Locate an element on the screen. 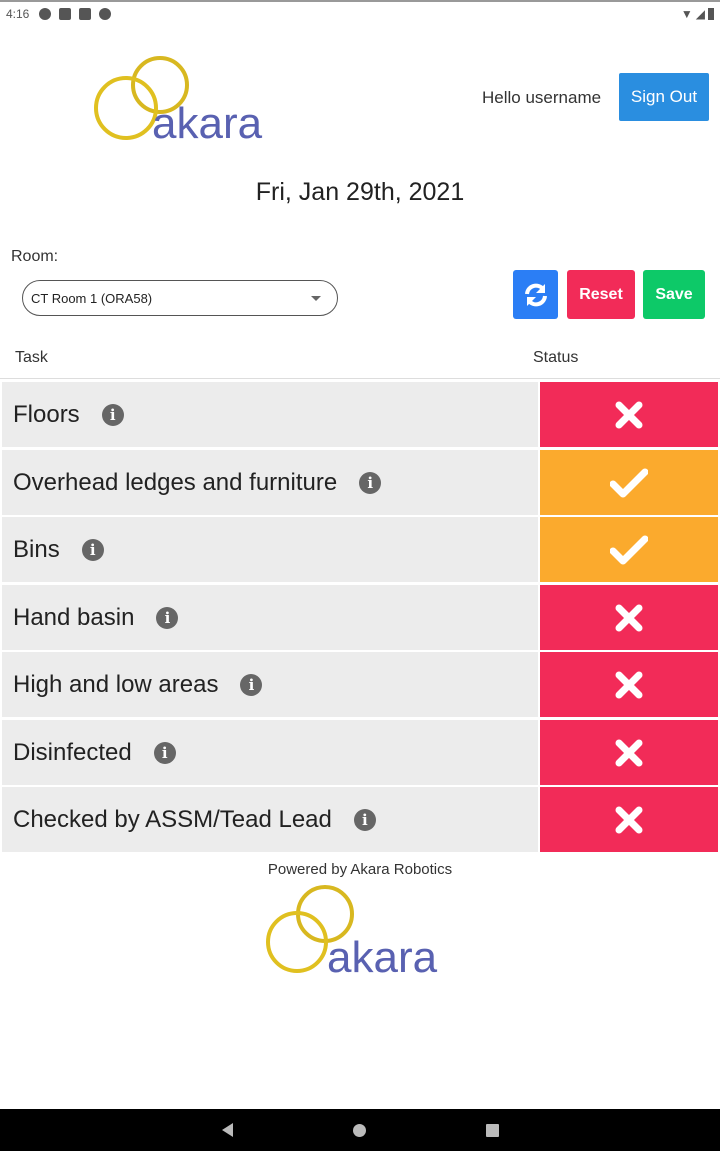 This screenshot has height=1151, width=720. task-name: Overhead ledges and furniture is located at coordinates (175, 482).